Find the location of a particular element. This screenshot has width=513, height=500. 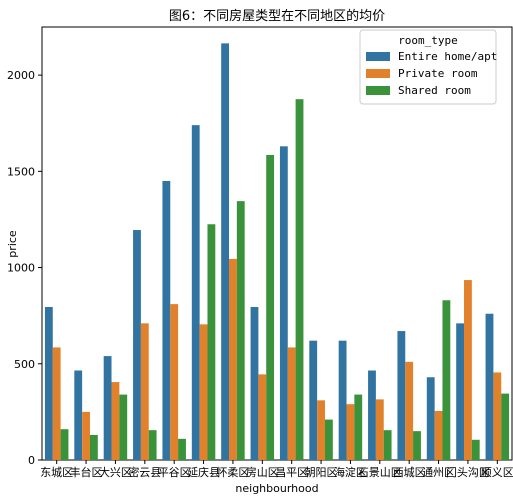

x-tick-label: 昌平区 is located at coordinates (291, 472).